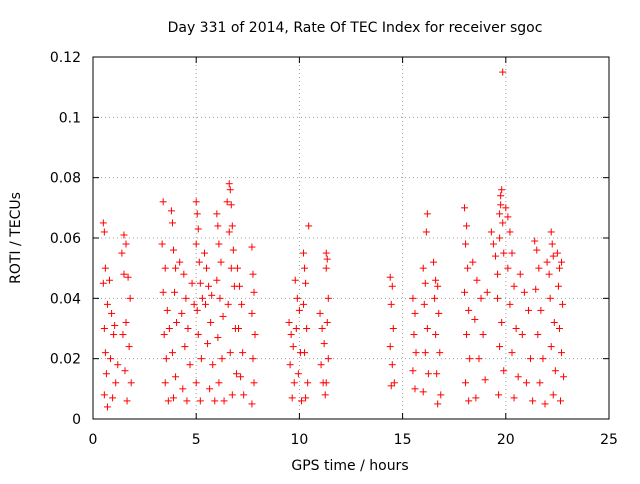 The image size is (640, 484). Describe the element at coordinates (609, 440) in the screenshot. I see `x-tick-label: 25` at that location.